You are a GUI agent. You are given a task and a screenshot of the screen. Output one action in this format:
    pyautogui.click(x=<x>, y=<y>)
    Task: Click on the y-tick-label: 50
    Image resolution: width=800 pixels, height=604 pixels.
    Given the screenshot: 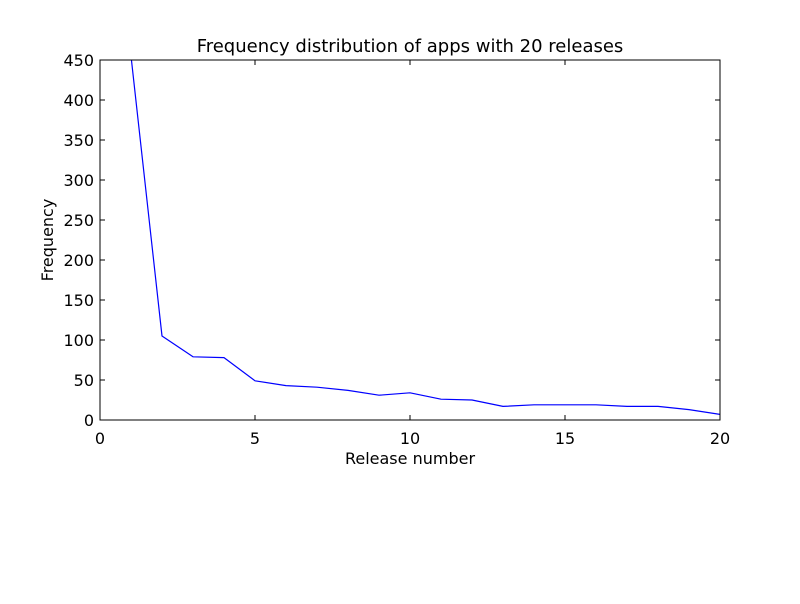 What is the action you would take?
    pyautogui.click(x=84, y=380)
    